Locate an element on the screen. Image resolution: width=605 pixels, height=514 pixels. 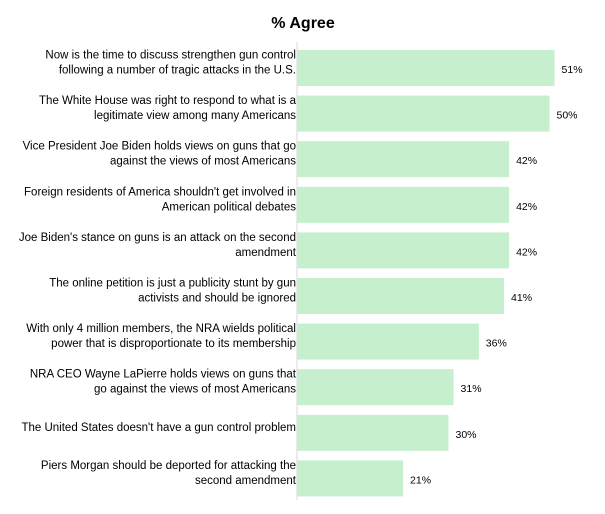
chart-title: % Agree is located at coordinates (303, 23).